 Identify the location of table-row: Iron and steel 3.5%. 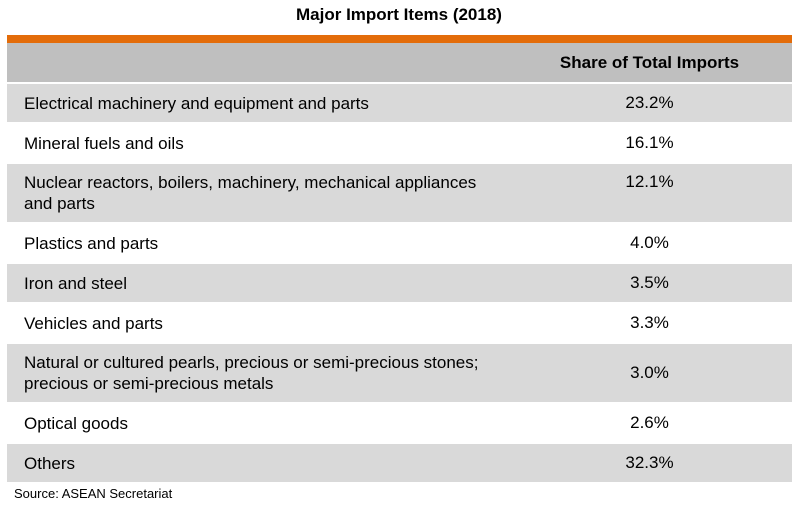
(399, 282).